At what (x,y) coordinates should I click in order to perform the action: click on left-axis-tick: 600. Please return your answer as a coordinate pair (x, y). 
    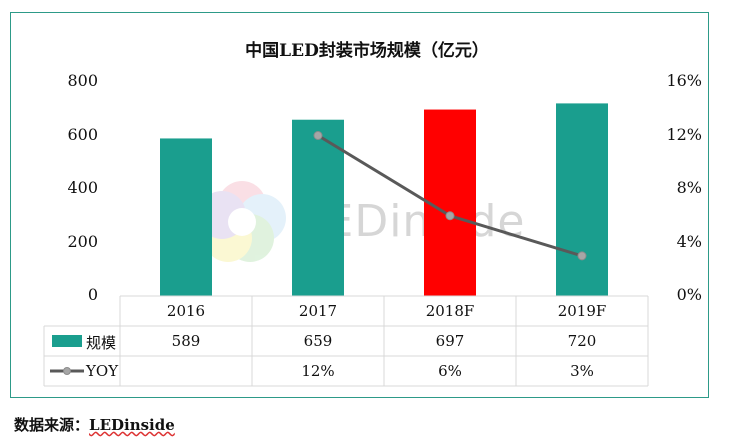
    Looking at the image, I should click on (82, 134).